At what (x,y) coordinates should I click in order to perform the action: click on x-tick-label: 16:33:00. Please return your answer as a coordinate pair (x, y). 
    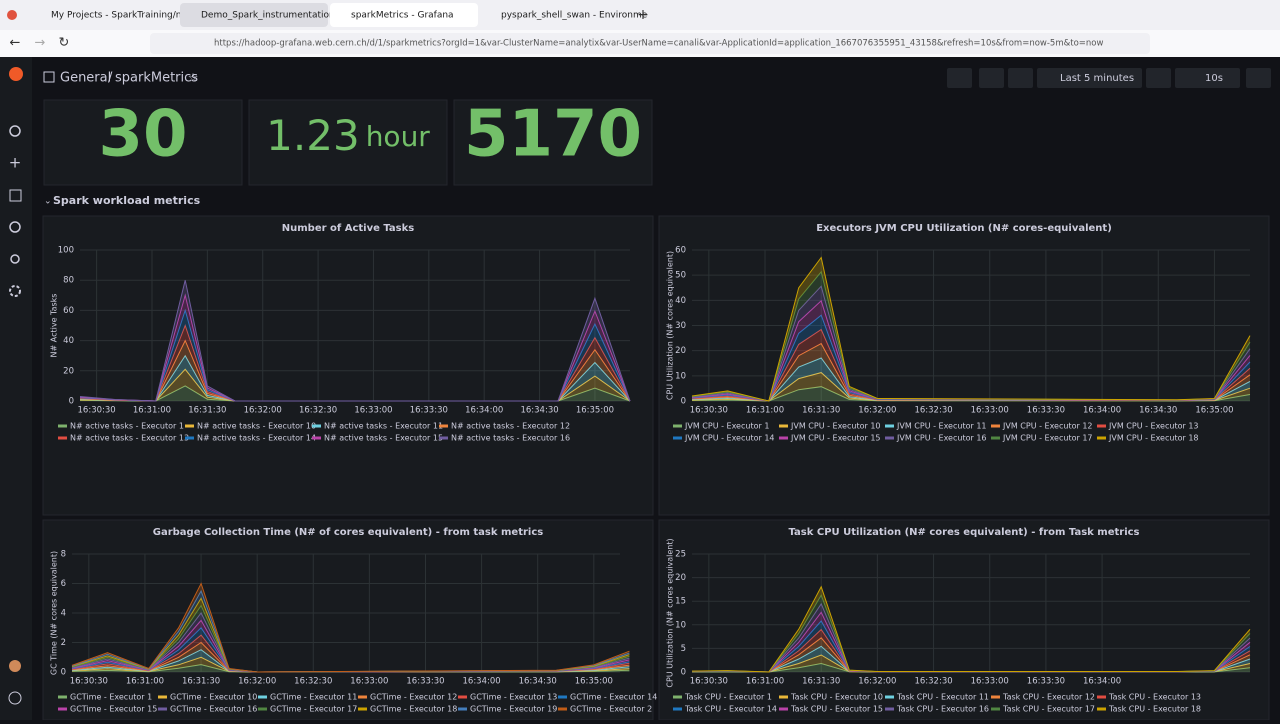
    Looking at the image, I should click on (990, 682).